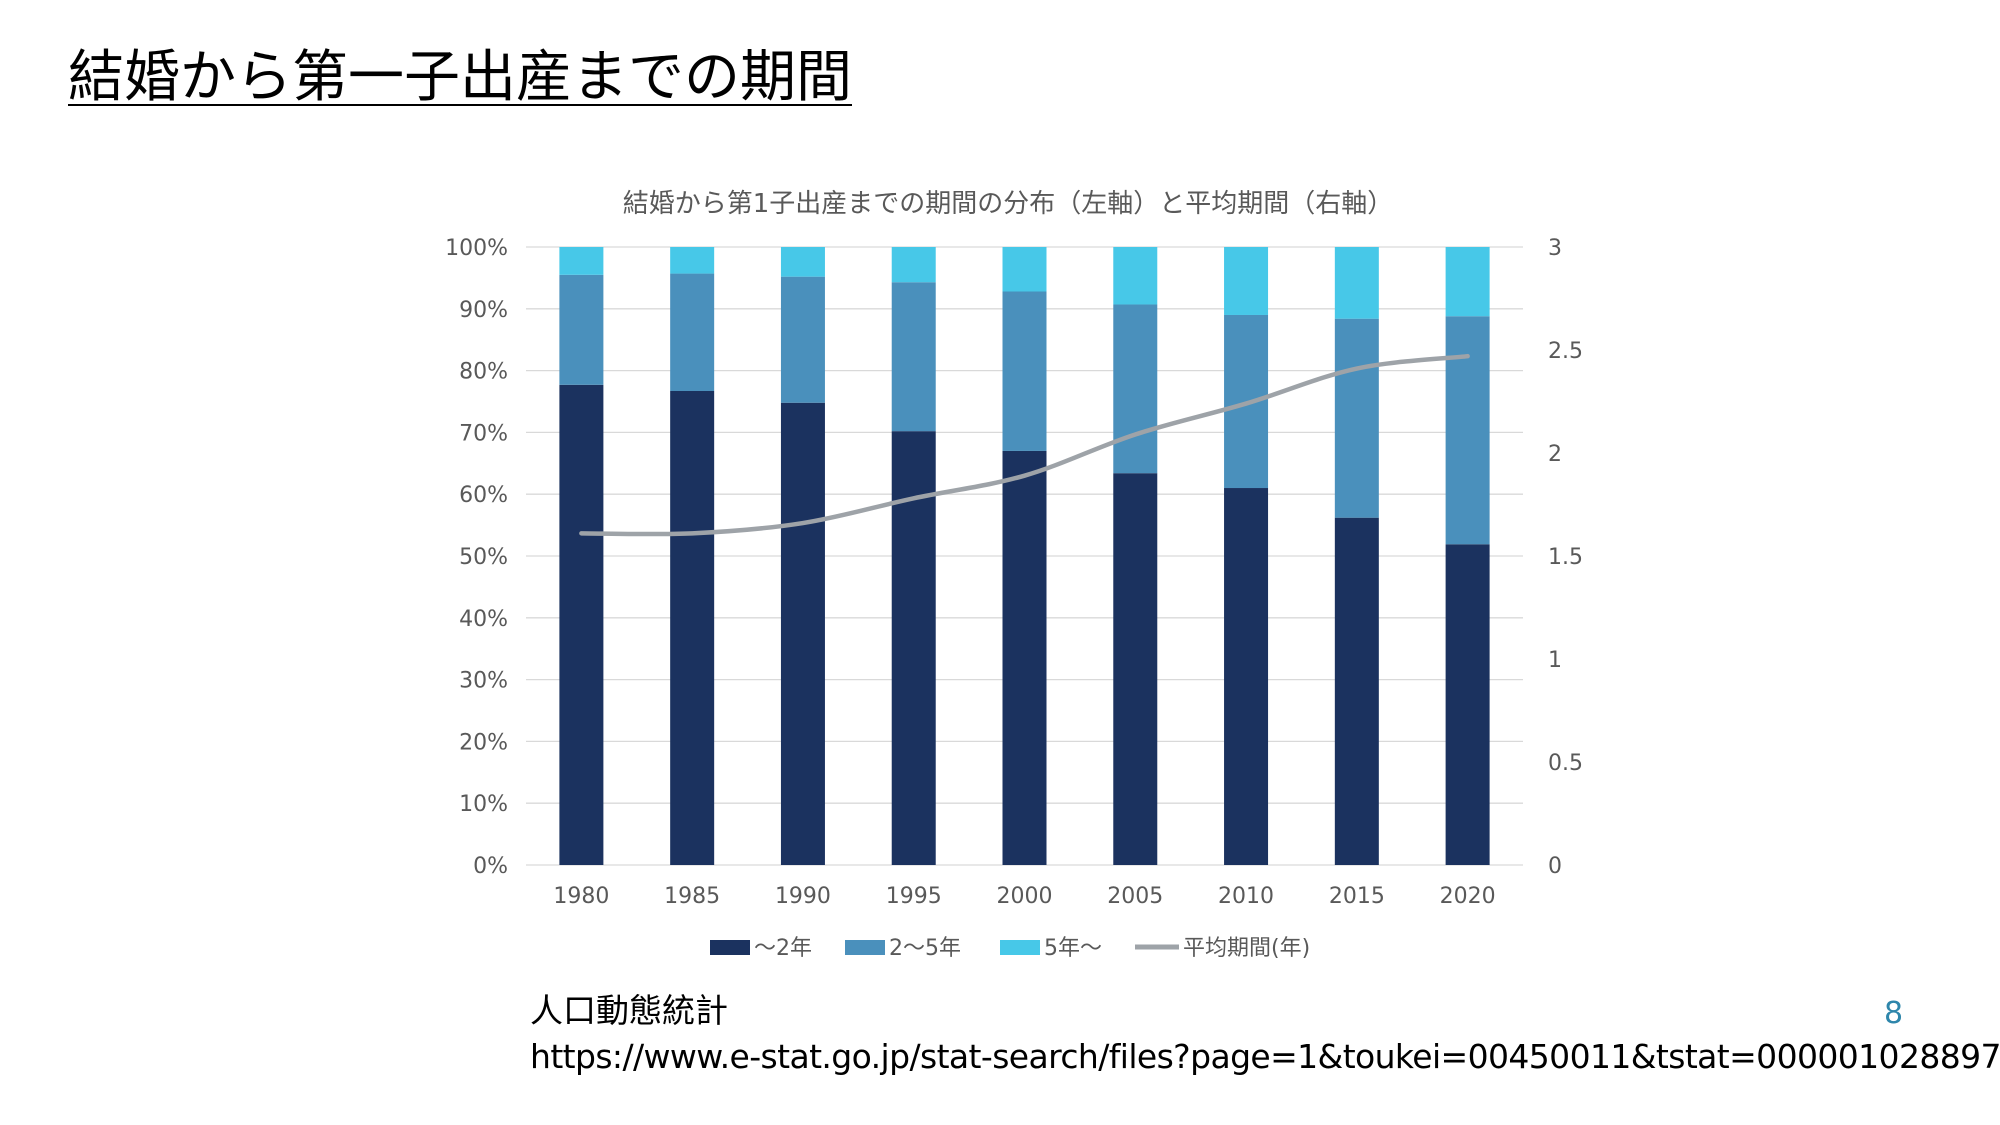  I want to click on y-right-tick-label: 3, so click(1555, 248).